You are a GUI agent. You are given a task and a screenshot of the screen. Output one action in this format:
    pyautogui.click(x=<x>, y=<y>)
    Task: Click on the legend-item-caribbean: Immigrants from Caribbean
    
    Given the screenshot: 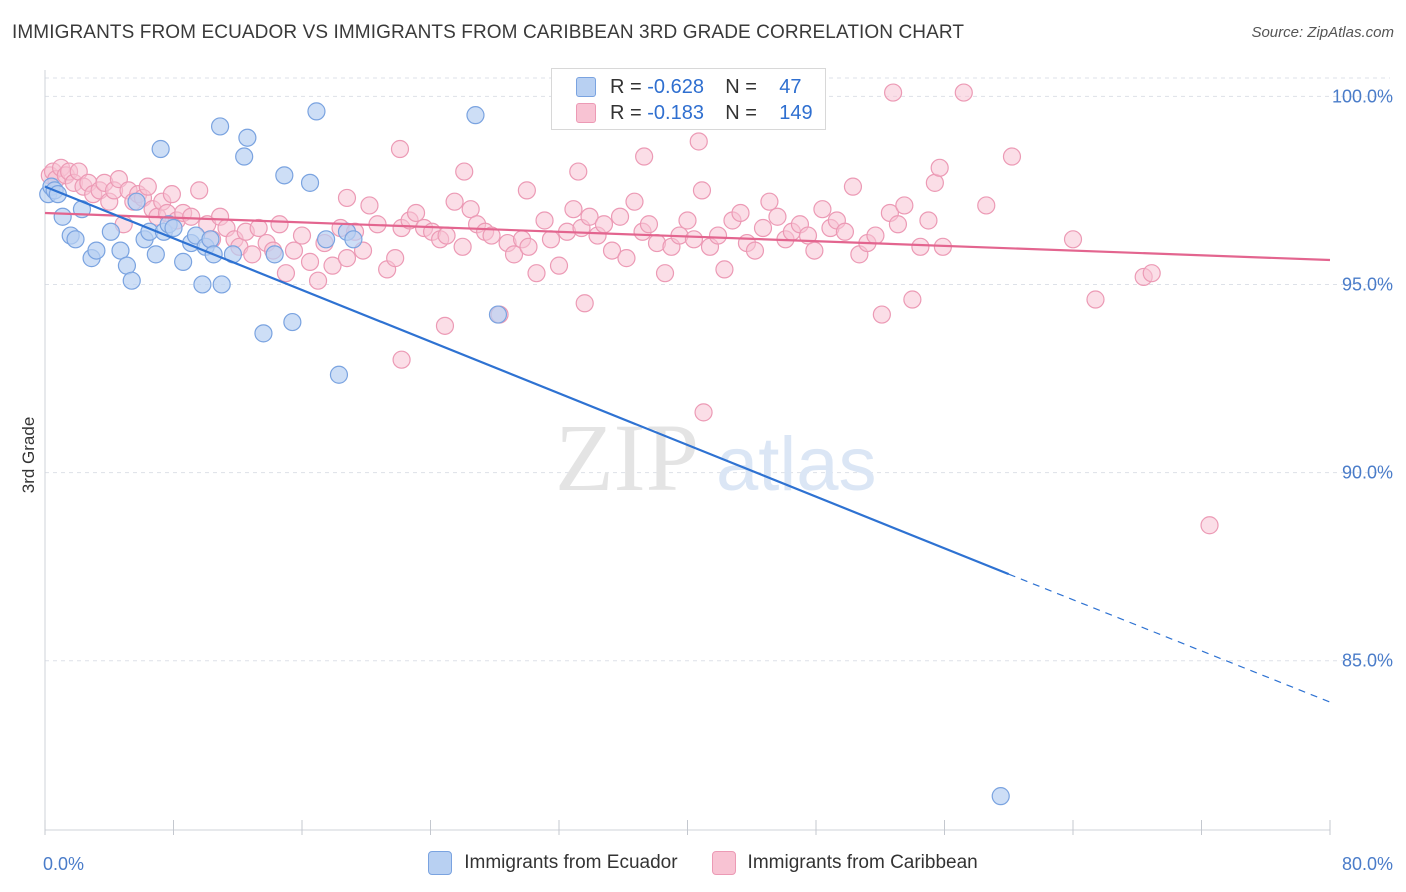 What is the action you would take?
    pyautogui.click(x=844, y=863)
    